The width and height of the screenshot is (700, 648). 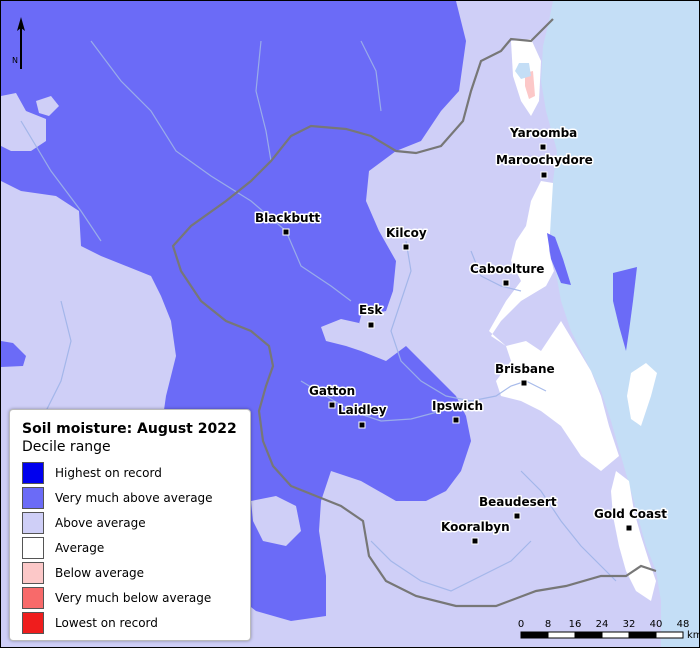 I want to click on place-label: Blackbutt, so click(x=287, y=218).